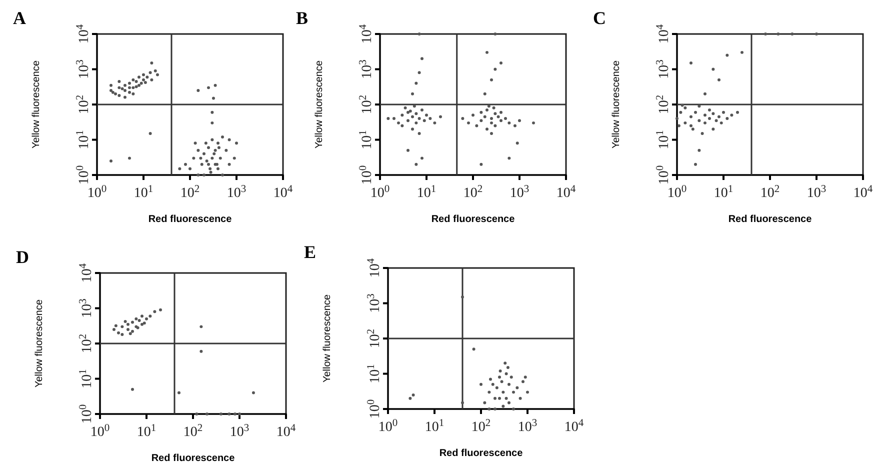 The height and width of the screenshot is (474, 876). Describe the element at coordinates (302, 18) in the screenshot. I see `chart-title: B` at that location.